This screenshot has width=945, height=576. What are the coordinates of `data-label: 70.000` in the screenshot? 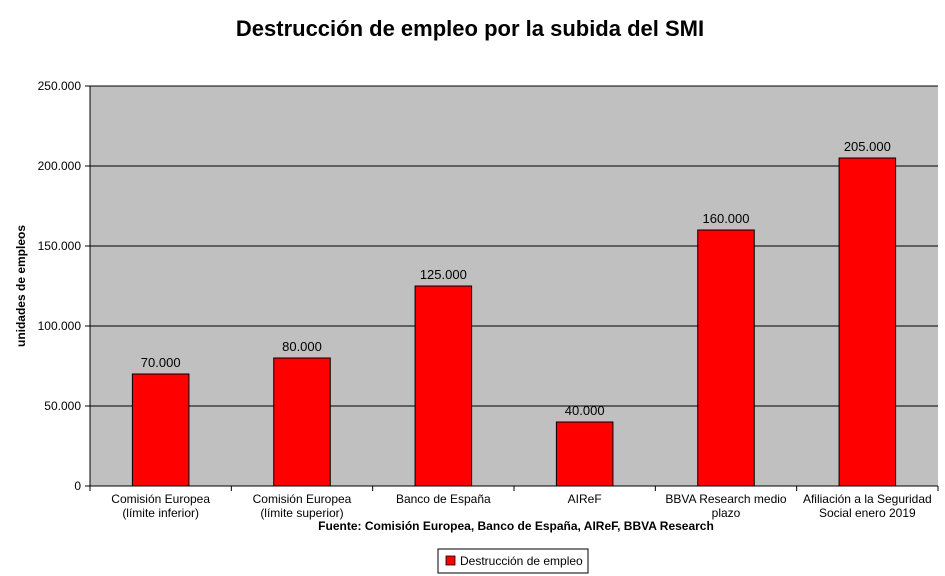 It's located at (161, 362).